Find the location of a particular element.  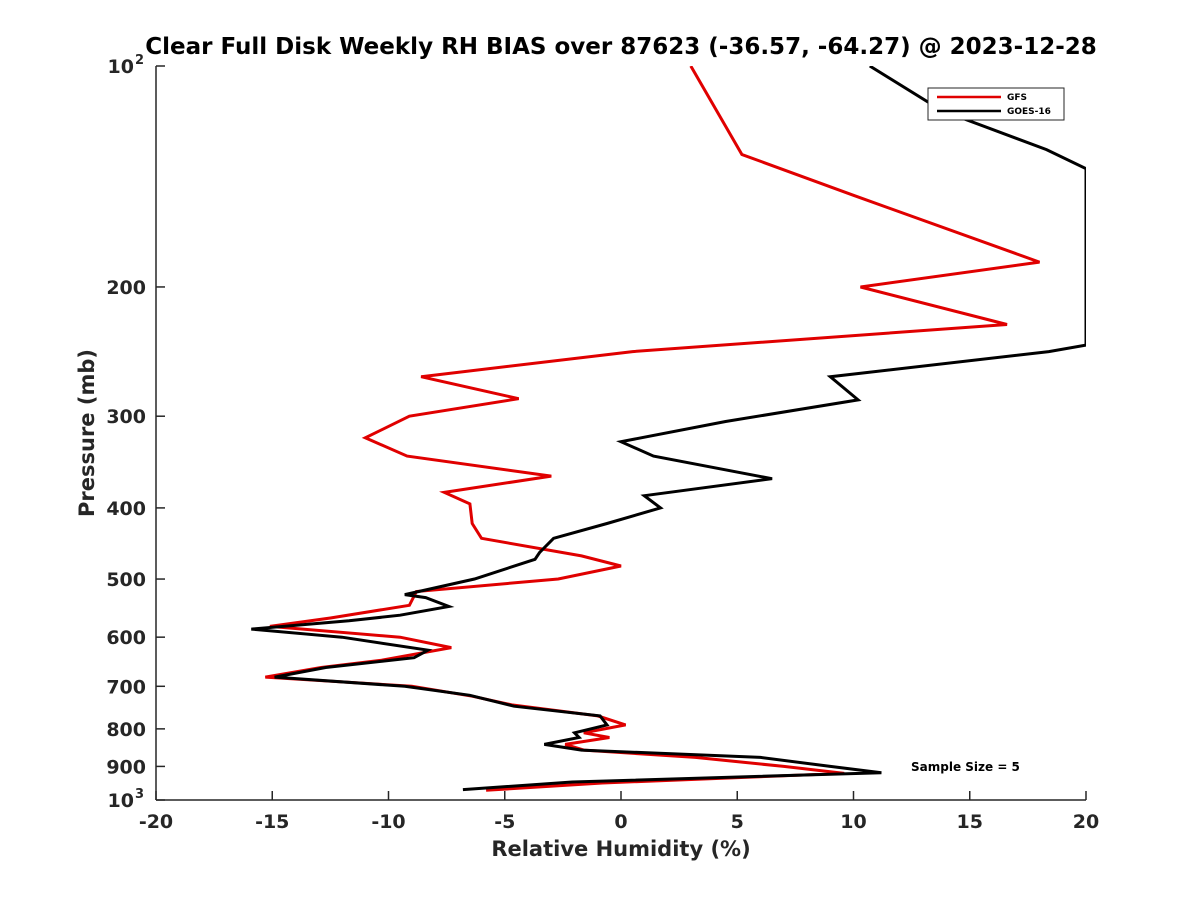

y-tick-label: 600 is located at coordinates (126, 638).